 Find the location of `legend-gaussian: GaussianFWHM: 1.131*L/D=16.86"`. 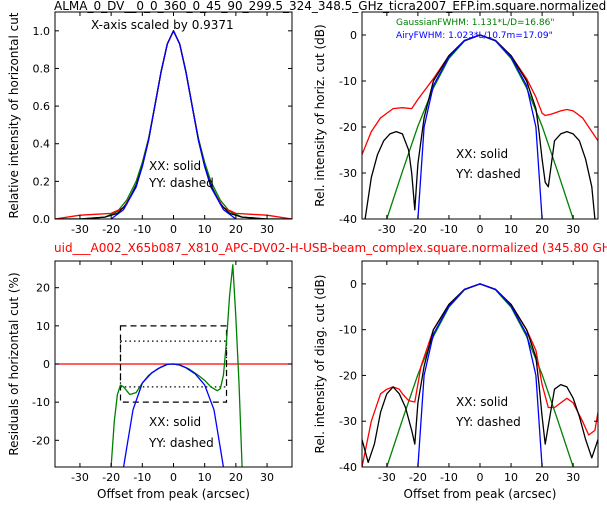

legend-gaussian: GaussianFWHM: 1.131*L/D=16.86" is located at coordinates (475, 23).